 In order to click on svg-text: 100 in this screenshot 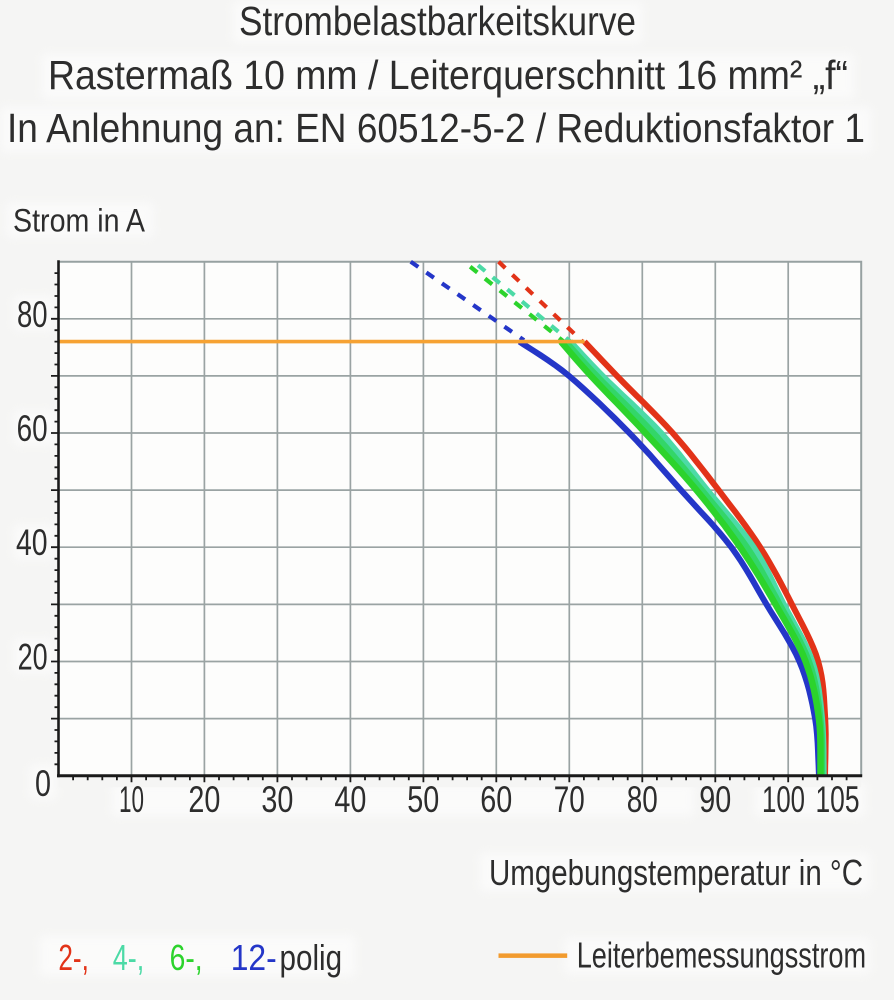, I will do `click(783, 799)`.